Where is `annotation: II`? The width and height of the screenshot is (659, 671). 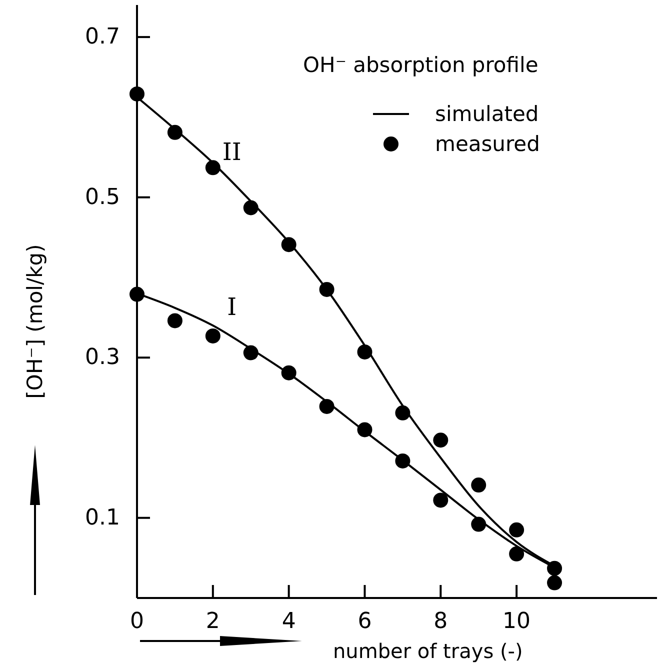
annotation: II is located at coordinates (232, 152).